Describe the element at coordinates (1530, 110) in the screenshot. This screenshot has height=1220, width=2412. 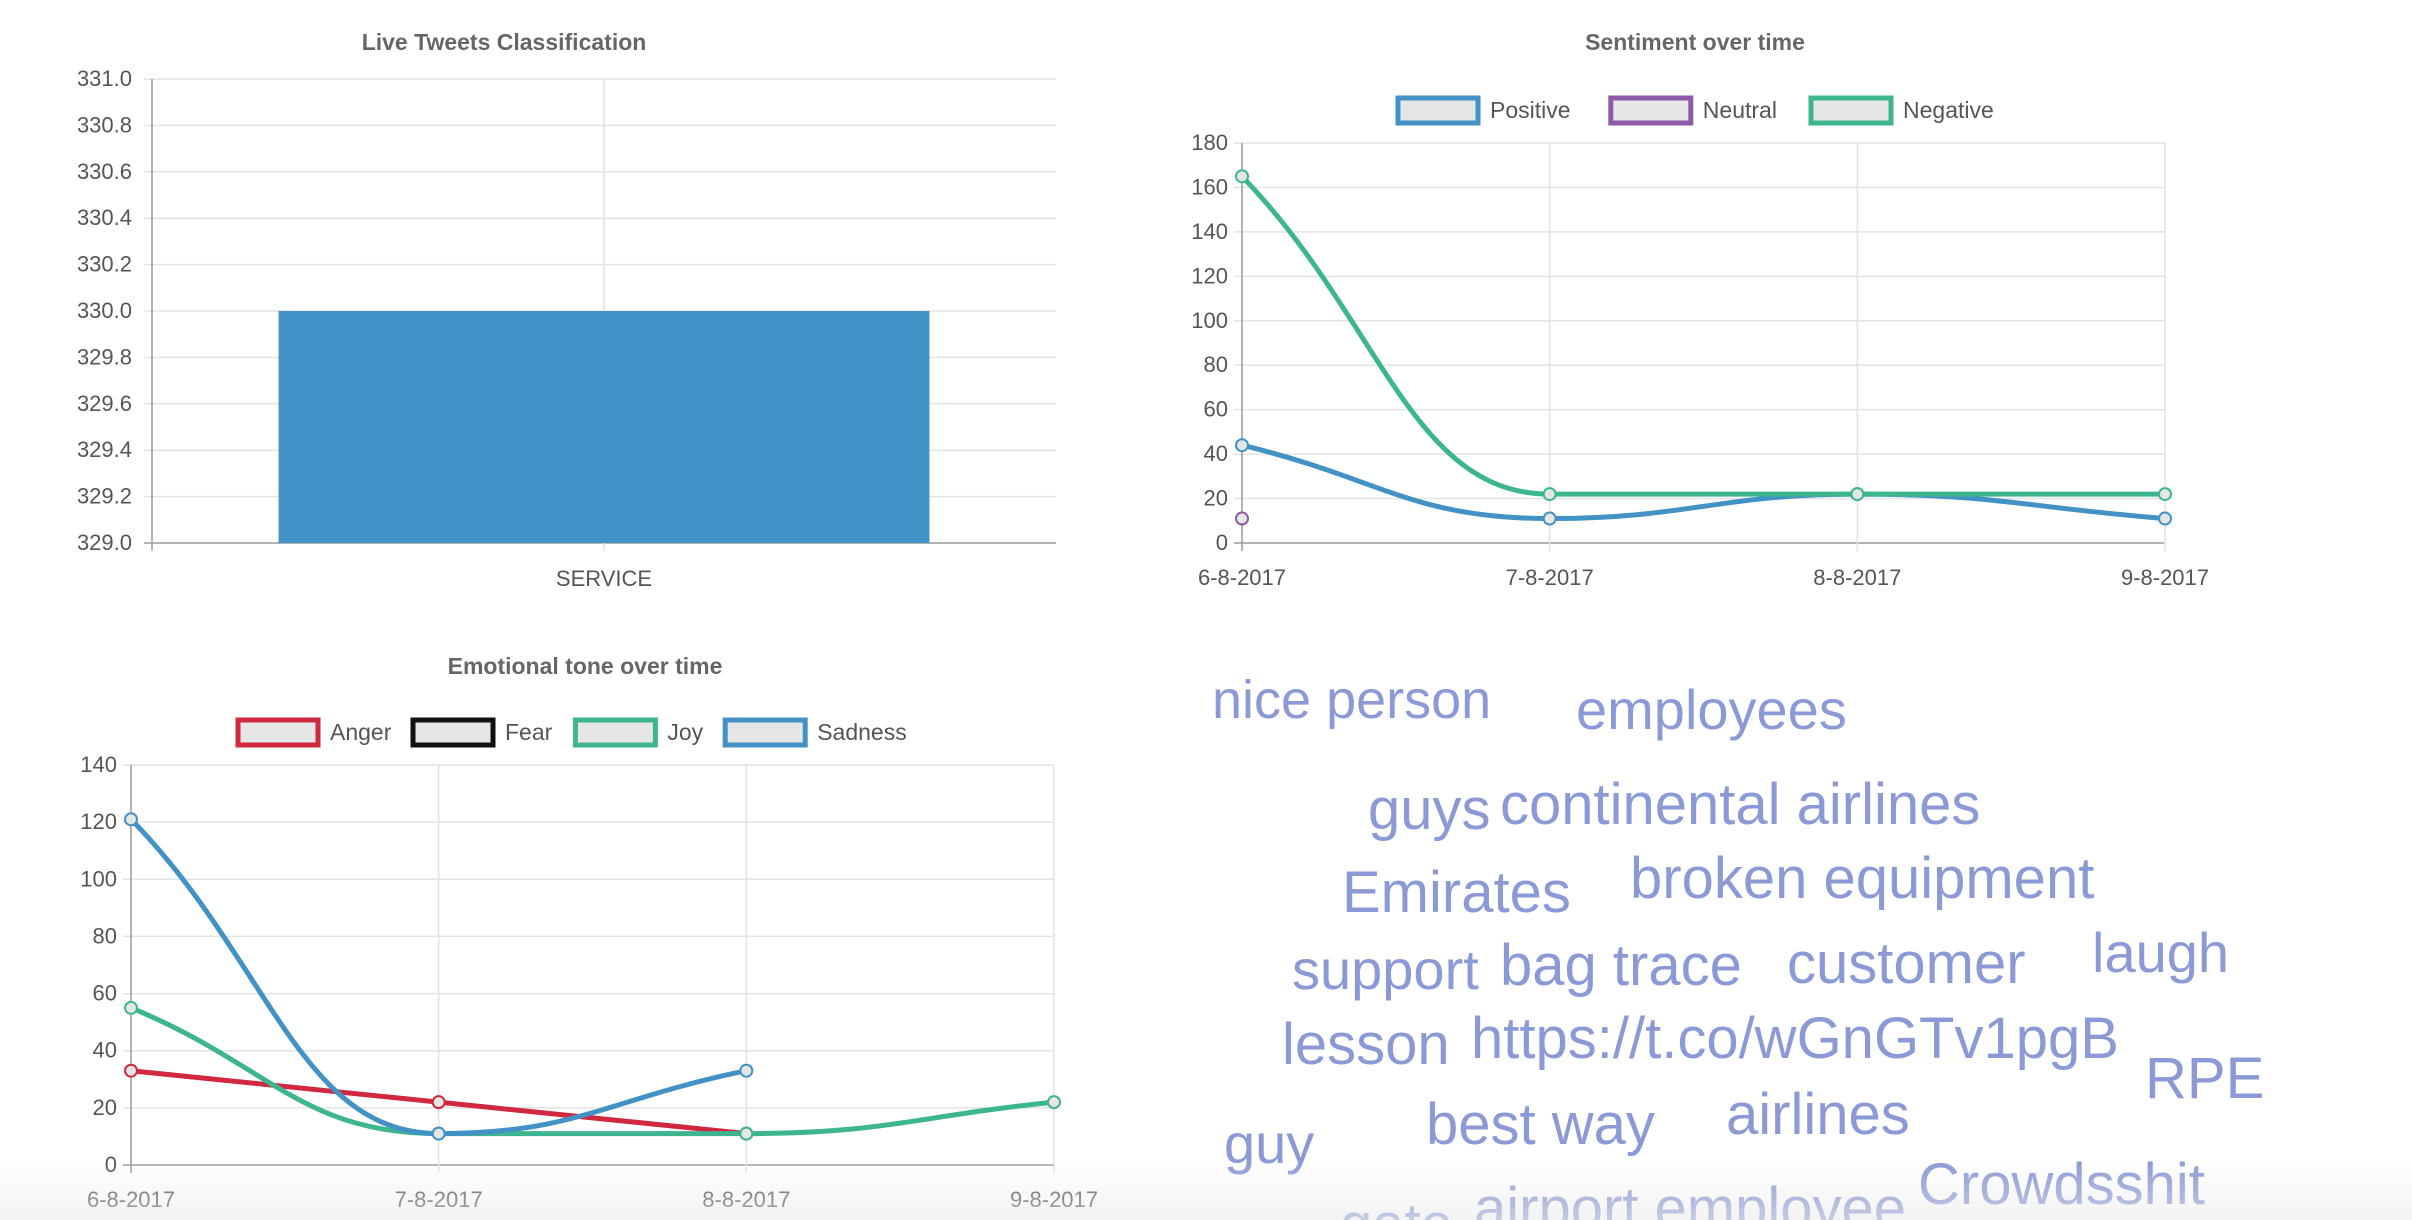
I see `legend-label-positive: Positive` at that location.